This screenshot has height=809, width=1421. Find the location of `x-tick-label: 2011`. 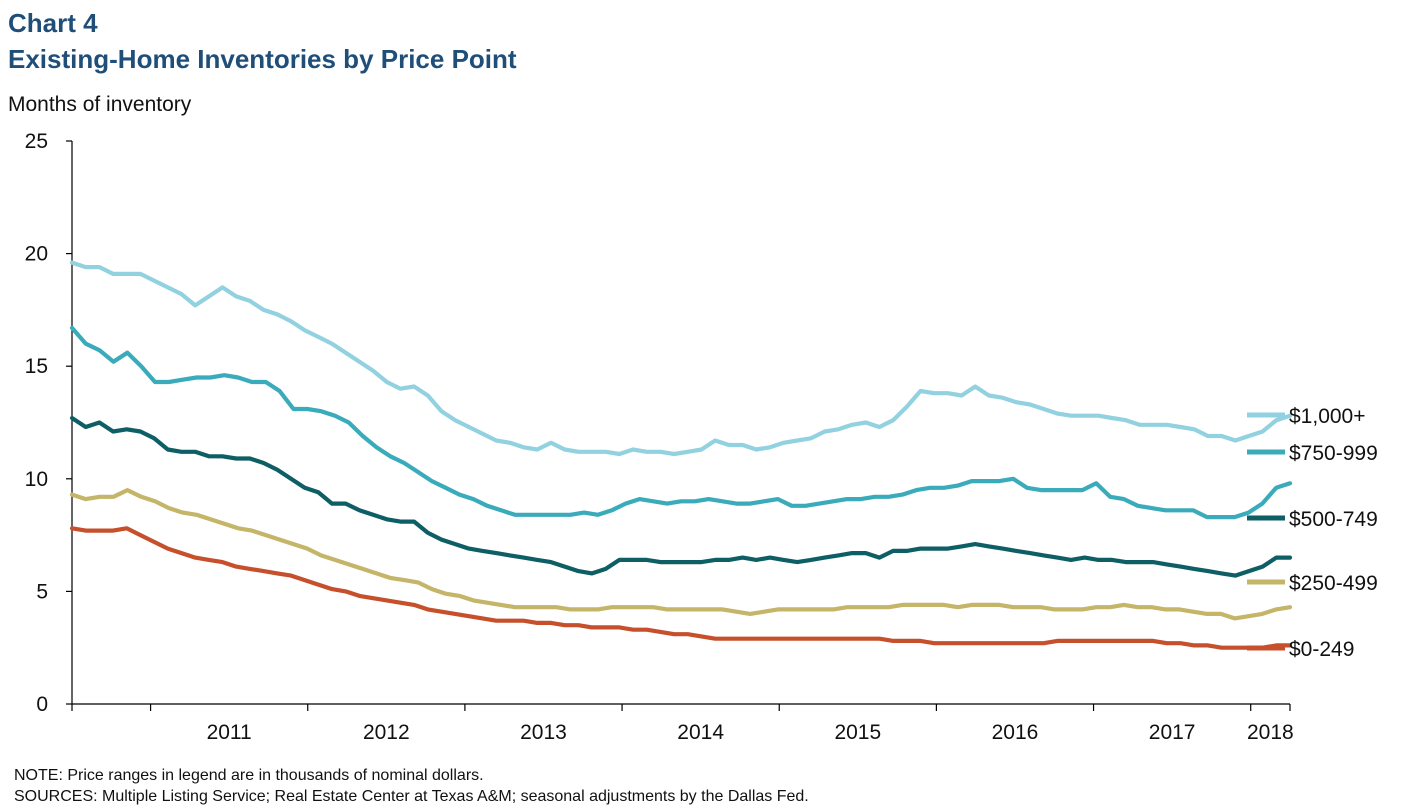

x-tick-label: 2011 is located at coordinates (229, 732).